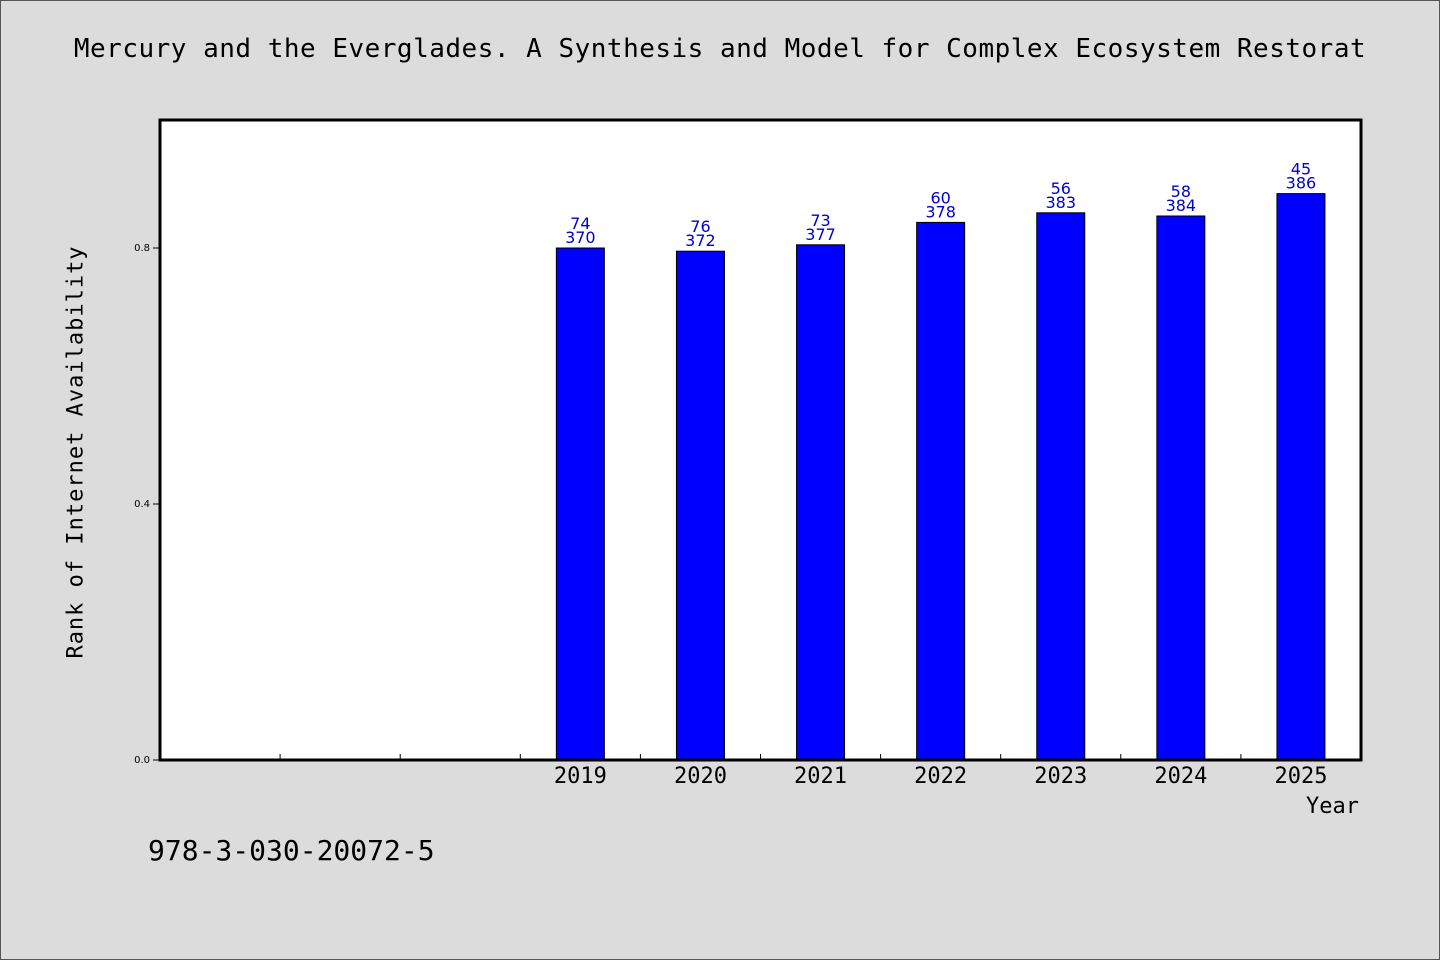 The height and width of the screenshot is (960, 1440). Describe the element at coordinates (291, 850) in the screenshot. I see `isbn-footer: 978-3-030-20072-5` at that location.